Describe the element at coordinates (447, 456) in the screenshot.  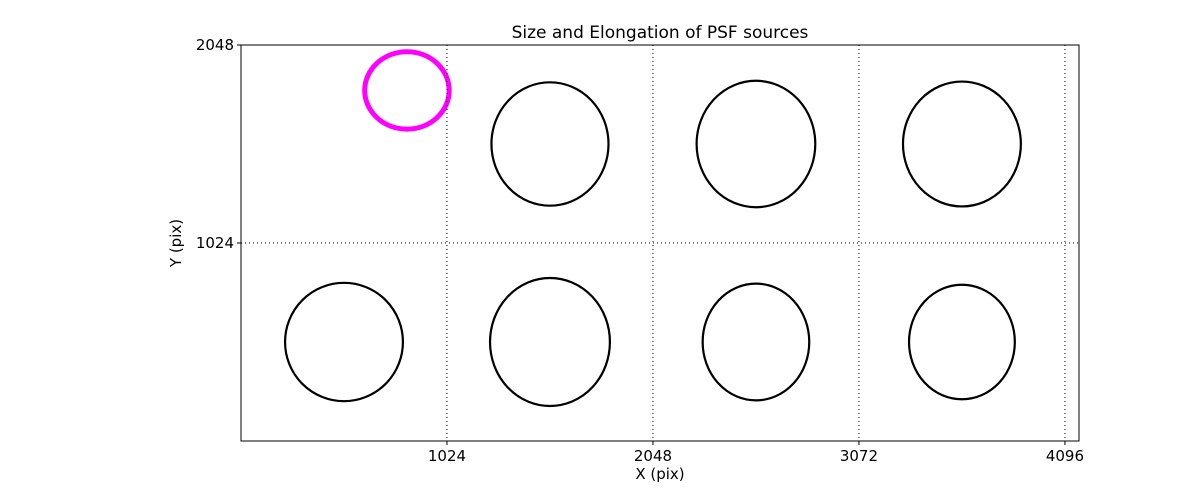
I see `x-tick-label: 1024` at that location.